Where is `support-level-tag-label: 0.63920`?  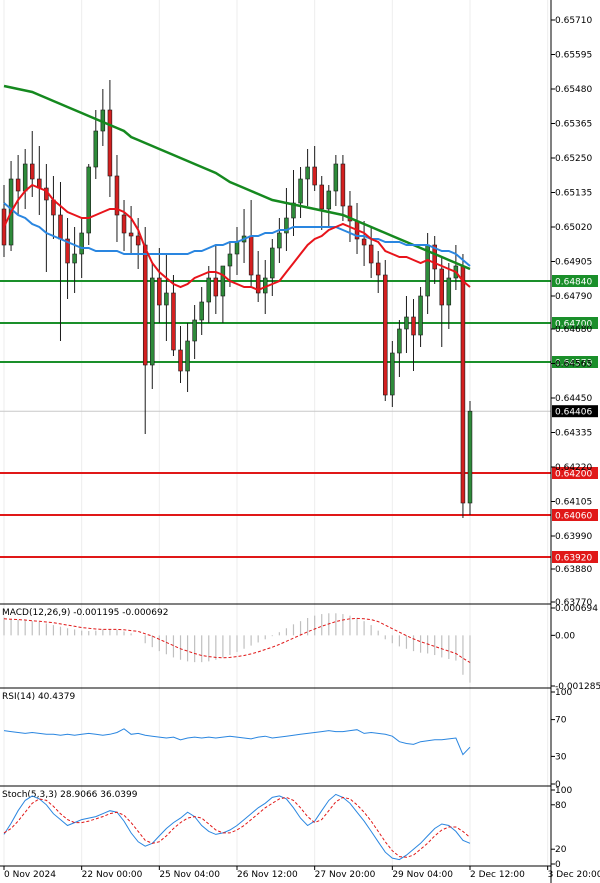 support-level-tag-label: 0.63920 is located at coordinates (573, 559).